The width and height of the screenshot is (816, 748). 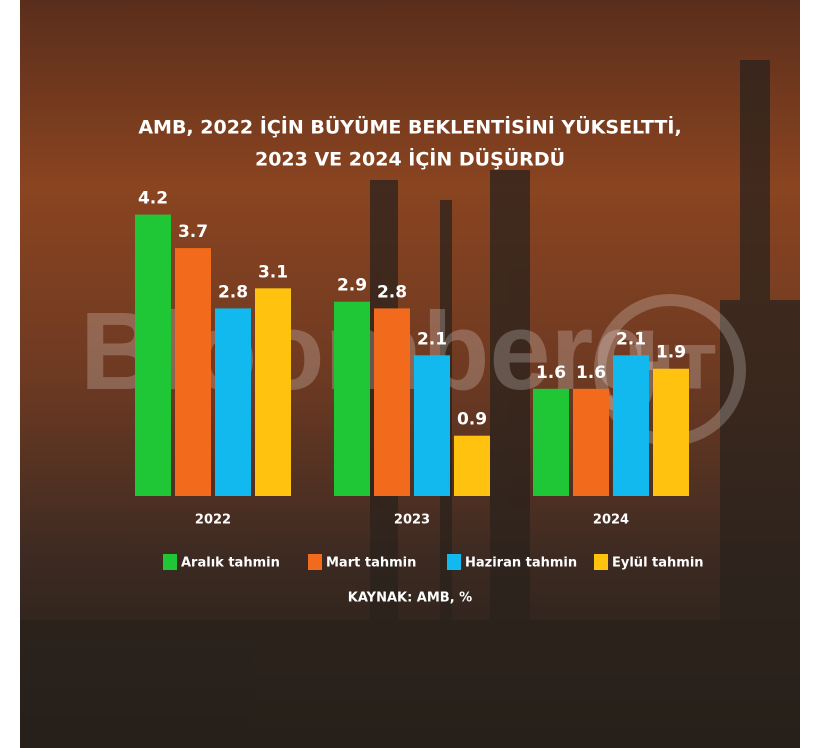 I want to click on legend-label: Mart tahmin, so click(x=371, y=563).